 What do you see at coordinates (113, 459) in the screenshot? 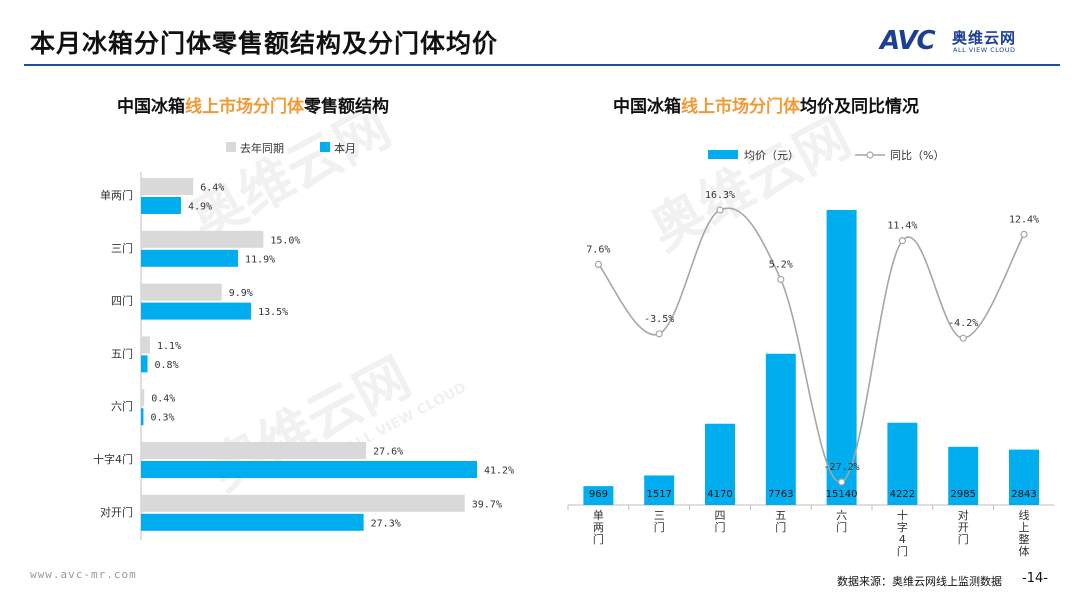
I see `left-category-label: 十字4门` at bounding box center [113, 459].